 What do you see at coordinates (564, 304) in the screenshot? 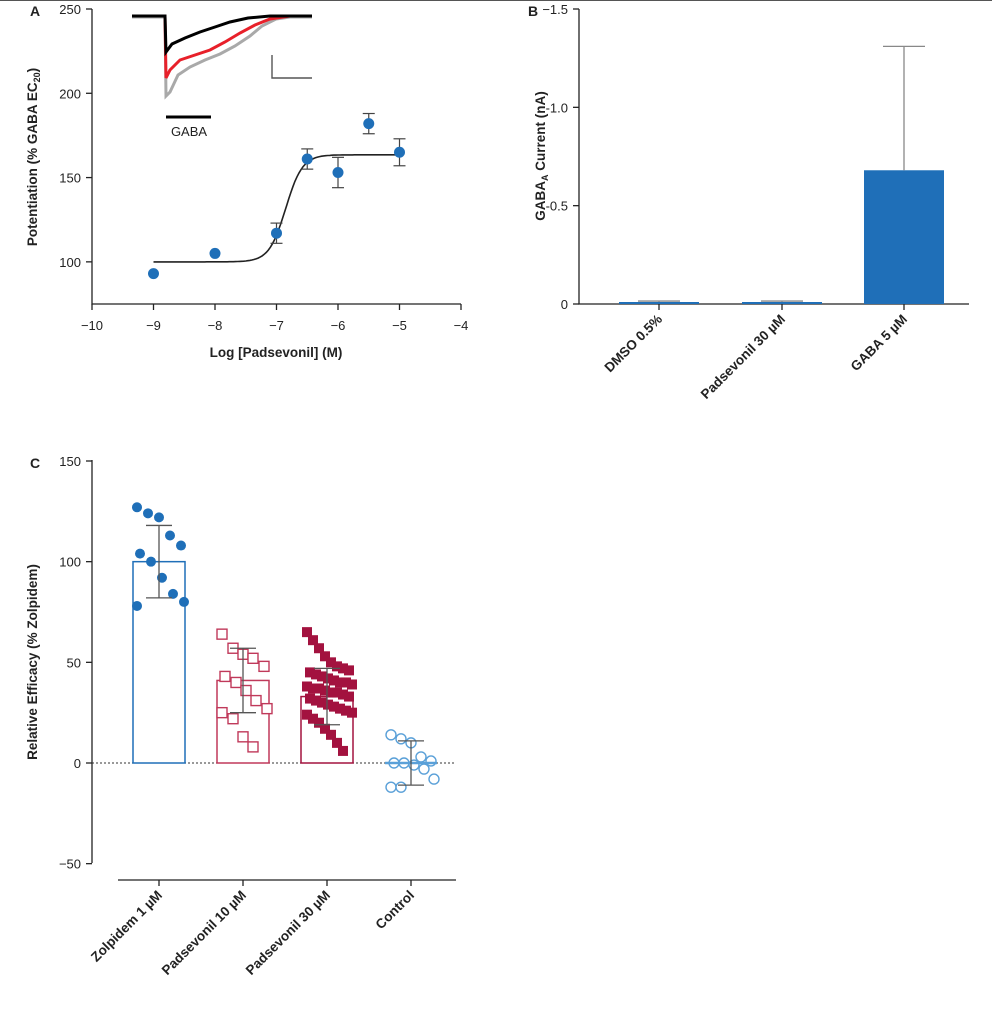
I see `panel-b-y-tick-label: 0` at bounding box center [564, 304].